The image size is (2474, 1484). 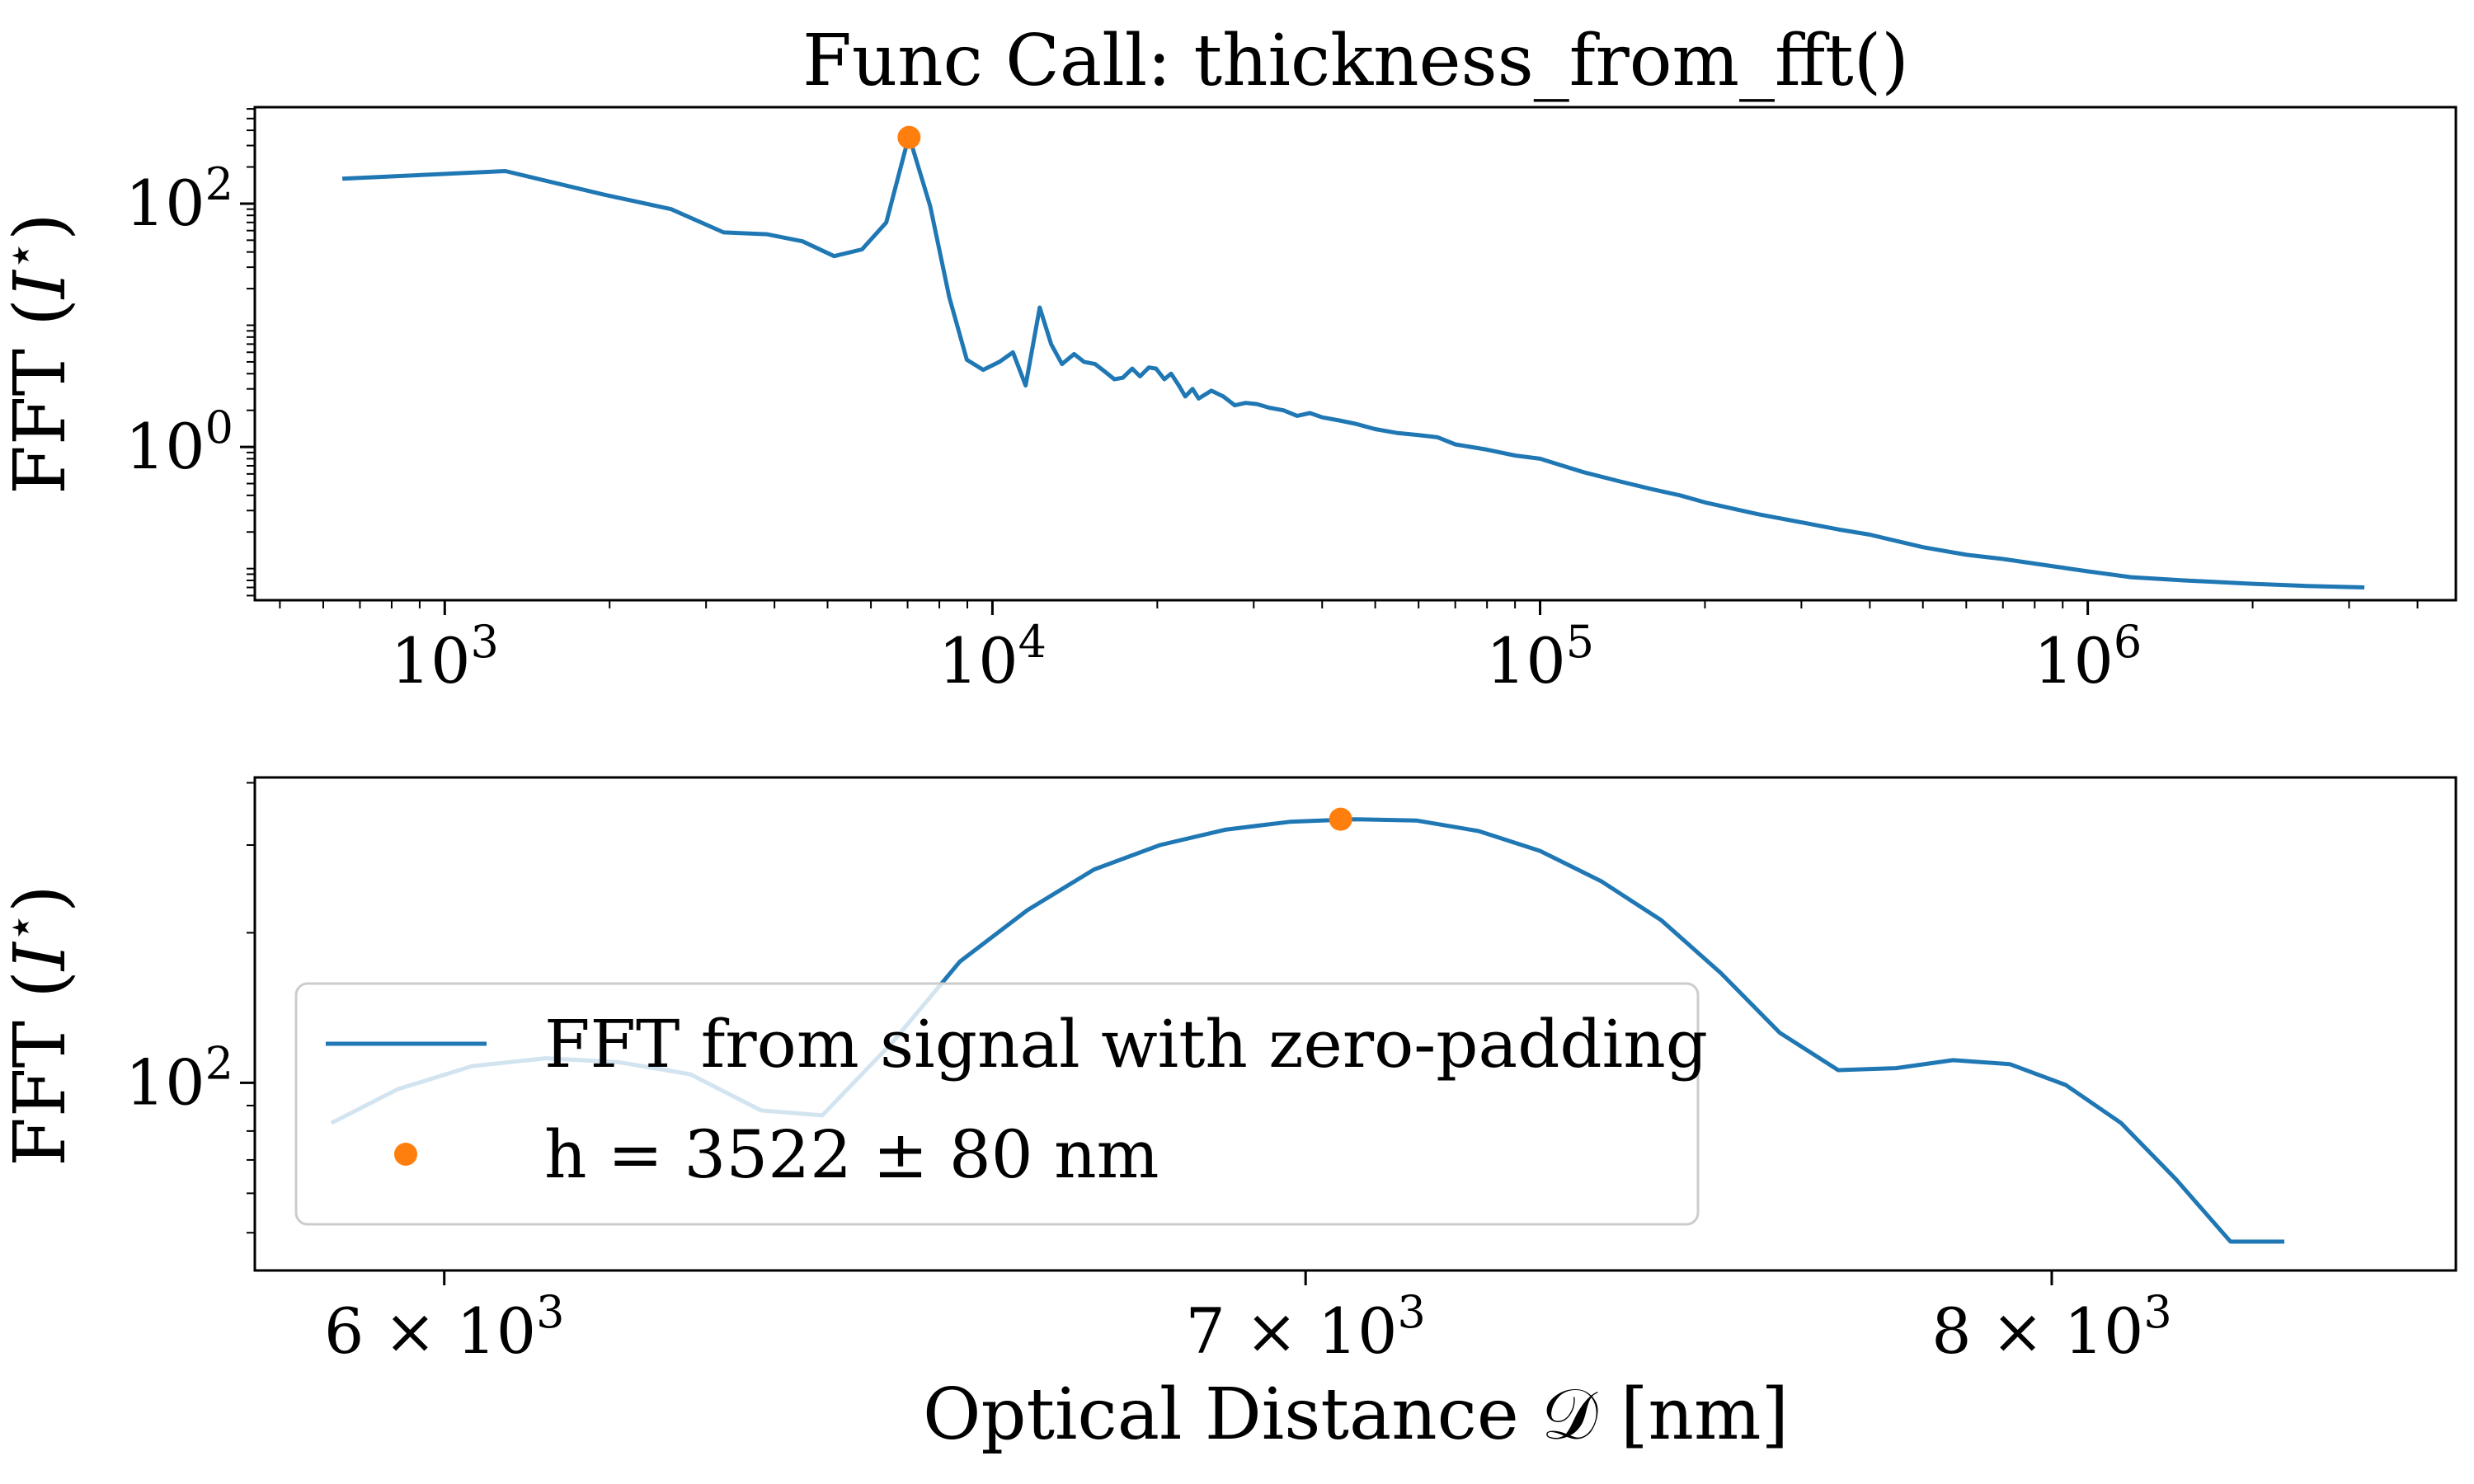 What do you see at coordinates (992, 657) in the screenshot?
I see `x-tick-label: 104` at bounding box center [992, 657].